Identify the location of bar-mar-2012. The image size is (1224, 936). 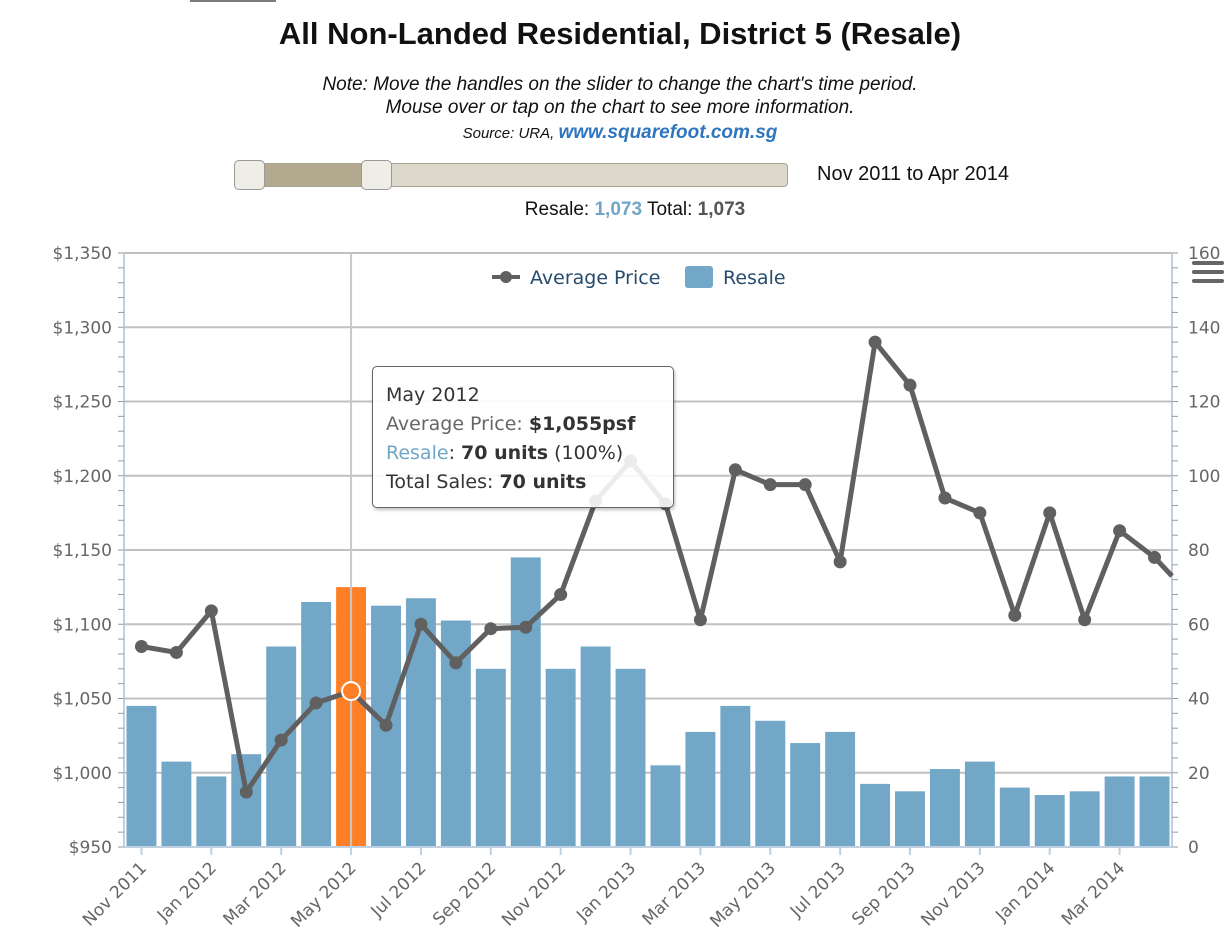
(281, 746).